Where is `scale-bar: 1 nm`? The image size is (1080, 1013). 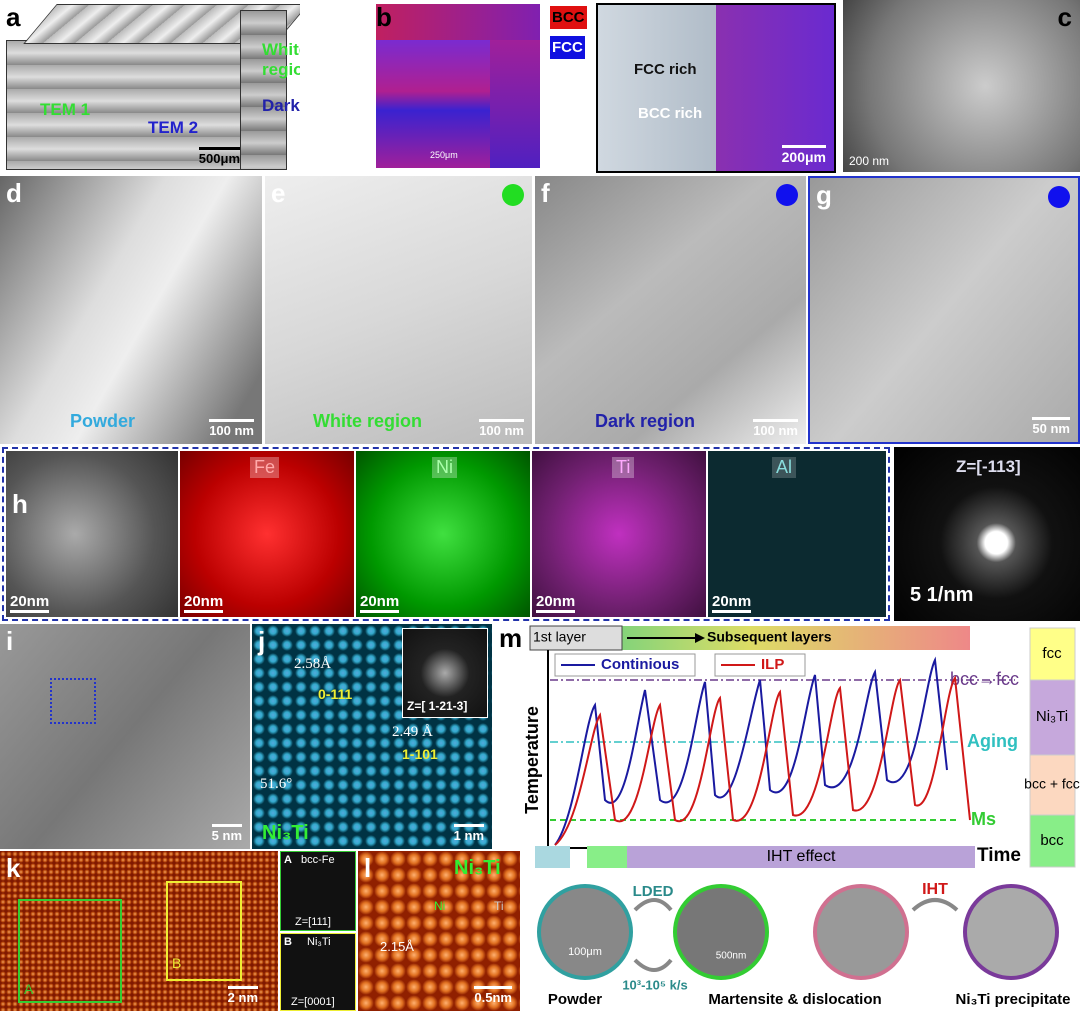 scale-bar: 1 nm is located at coordinates (468, 833).